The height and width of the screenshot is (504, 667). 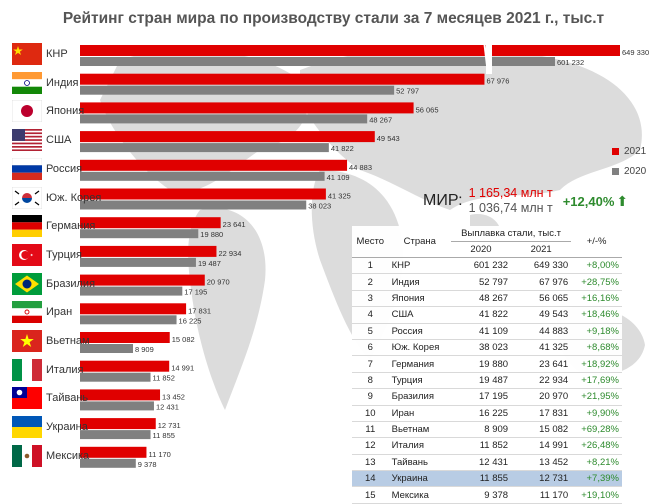 I want to click on cell-y2020: 16 225, so click(x=481, y=413).